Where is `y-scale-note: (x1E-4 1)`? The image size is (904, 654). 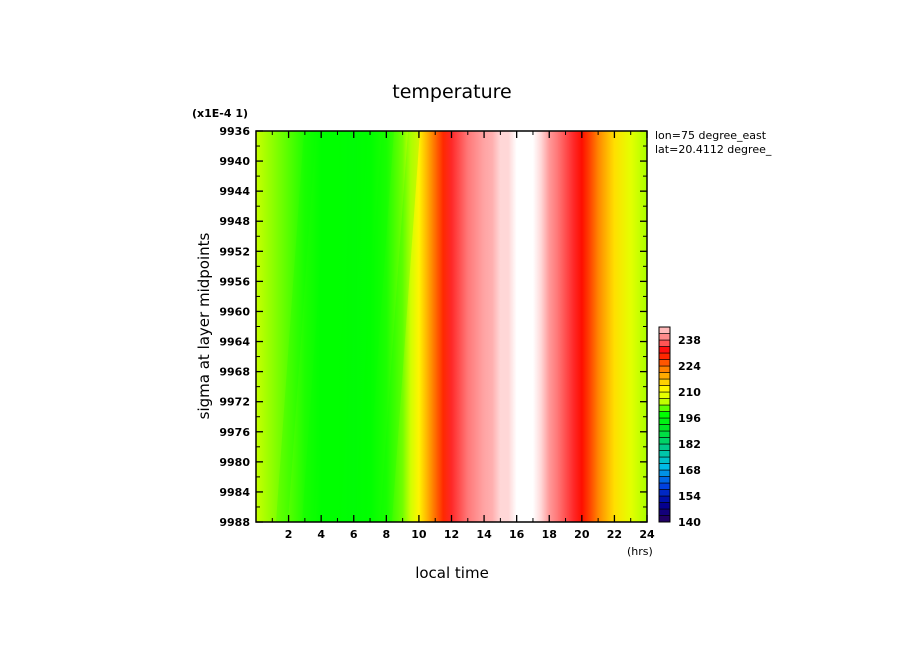
y-scale-note: (x1E-4 1) is located at coordinates (220, 113).